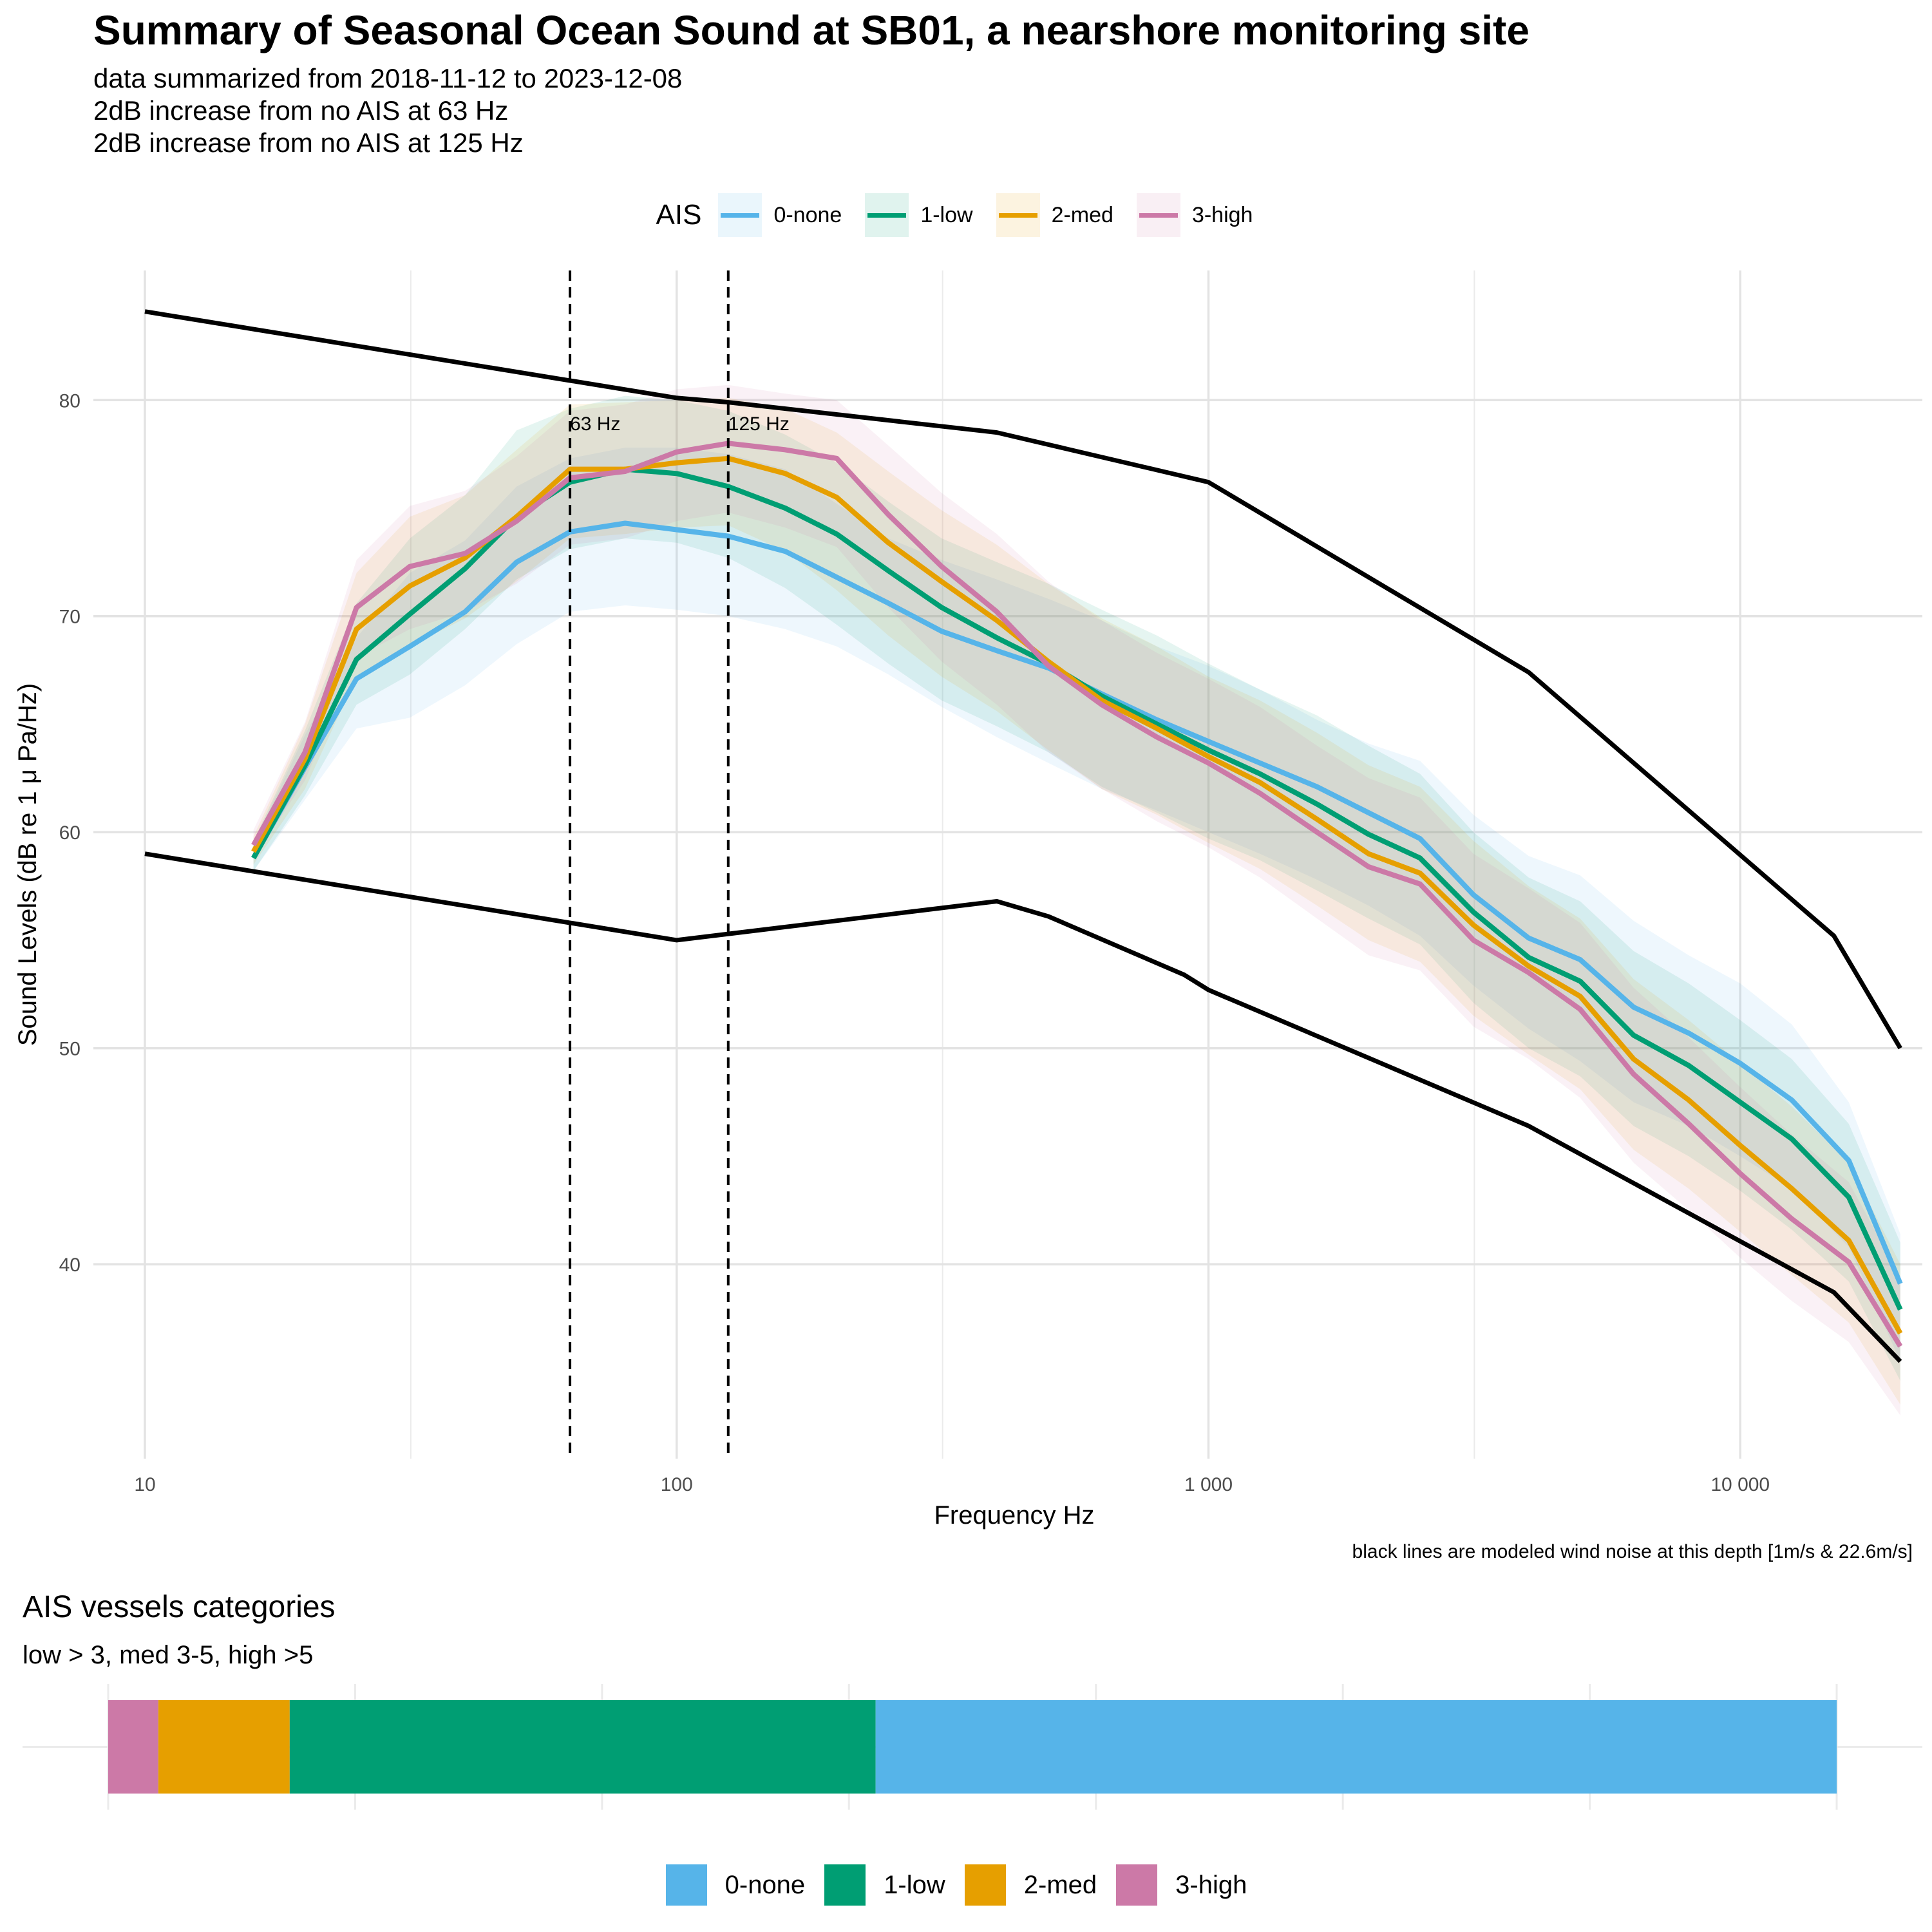  Describe the element at coordinates (1222, 215) in the screenshot. I see `legend-label-3-high: 3-high` at that location.